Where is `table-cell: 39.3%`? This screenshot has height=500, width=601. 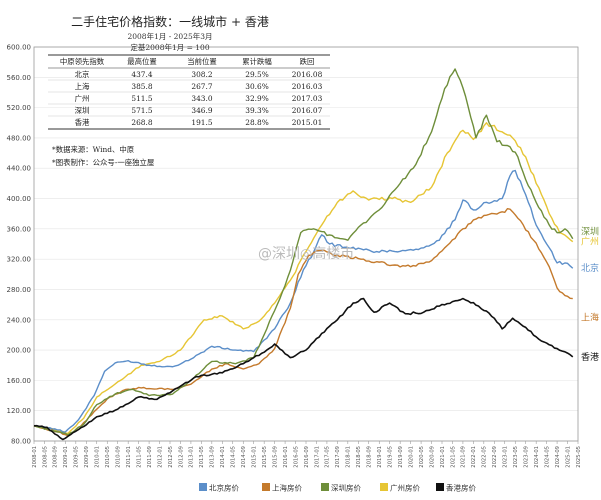 table-cell: 39.3% is located at coordinates (256, 110).